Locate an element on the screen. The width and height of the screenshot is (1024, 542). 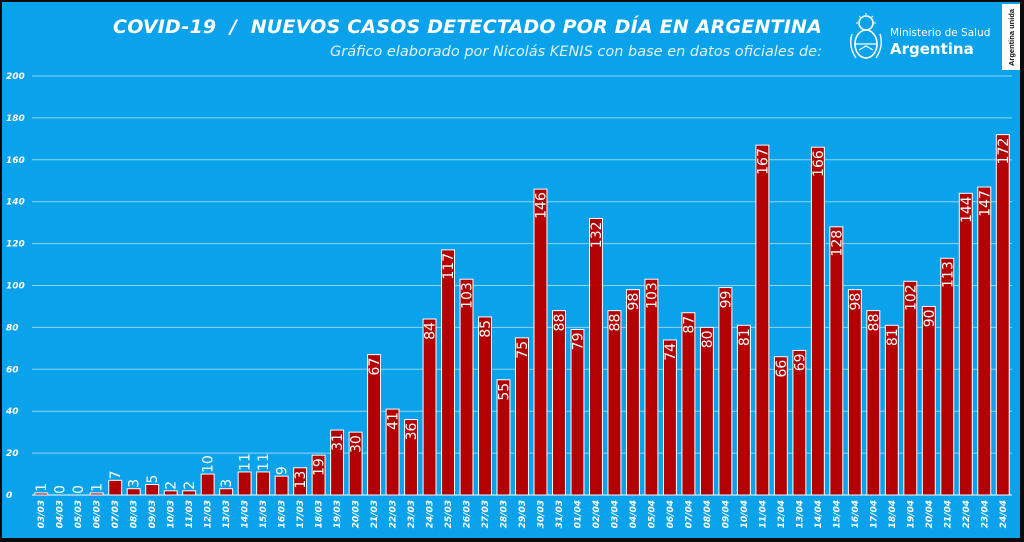
data-label: 75 is located at coordinates (523, 350).